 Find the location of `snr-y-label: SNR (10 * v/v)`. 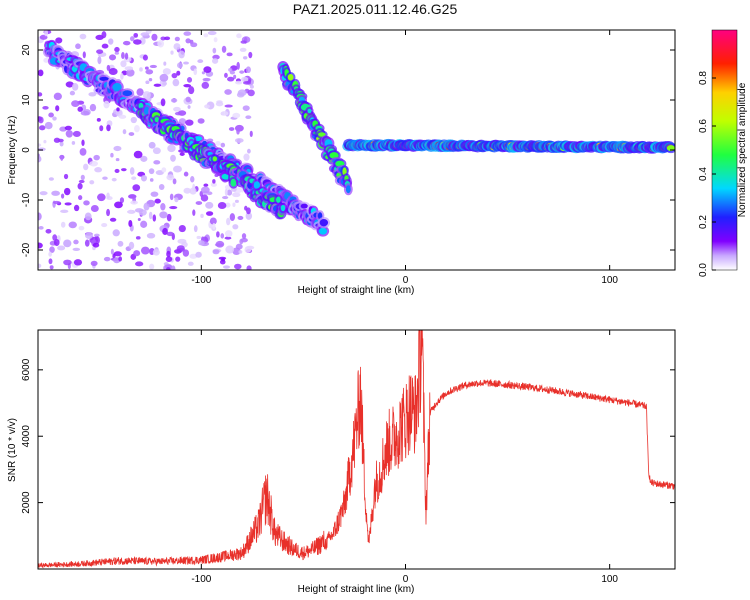

snr-y-label: SNR (10 * v/v) is located at coordinates (12, 450).